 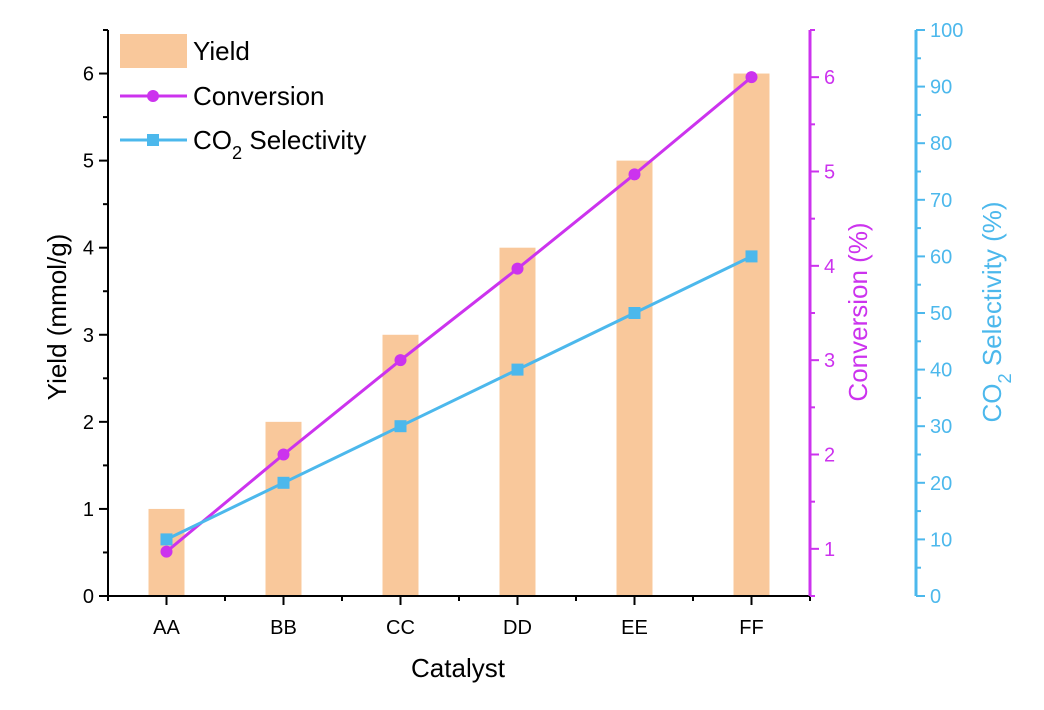 What do you see at coordinates (279, 144) in the screenshot?
I see `legend-label-co2-selectivity: CO2 Selectivity` at bounding box center [279, 144].